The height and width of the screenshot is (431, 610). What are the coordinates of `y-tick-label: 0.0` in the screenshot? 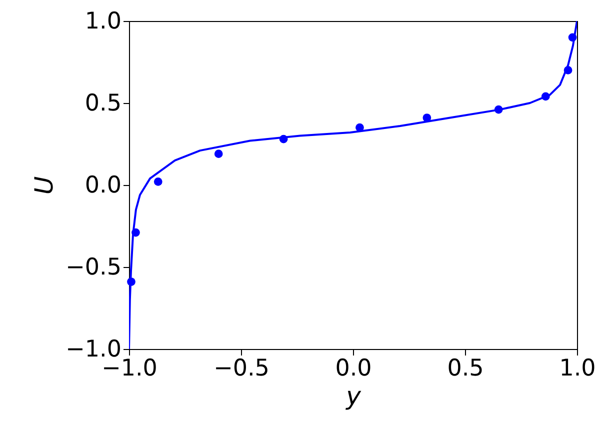 It's located at (103, 185).